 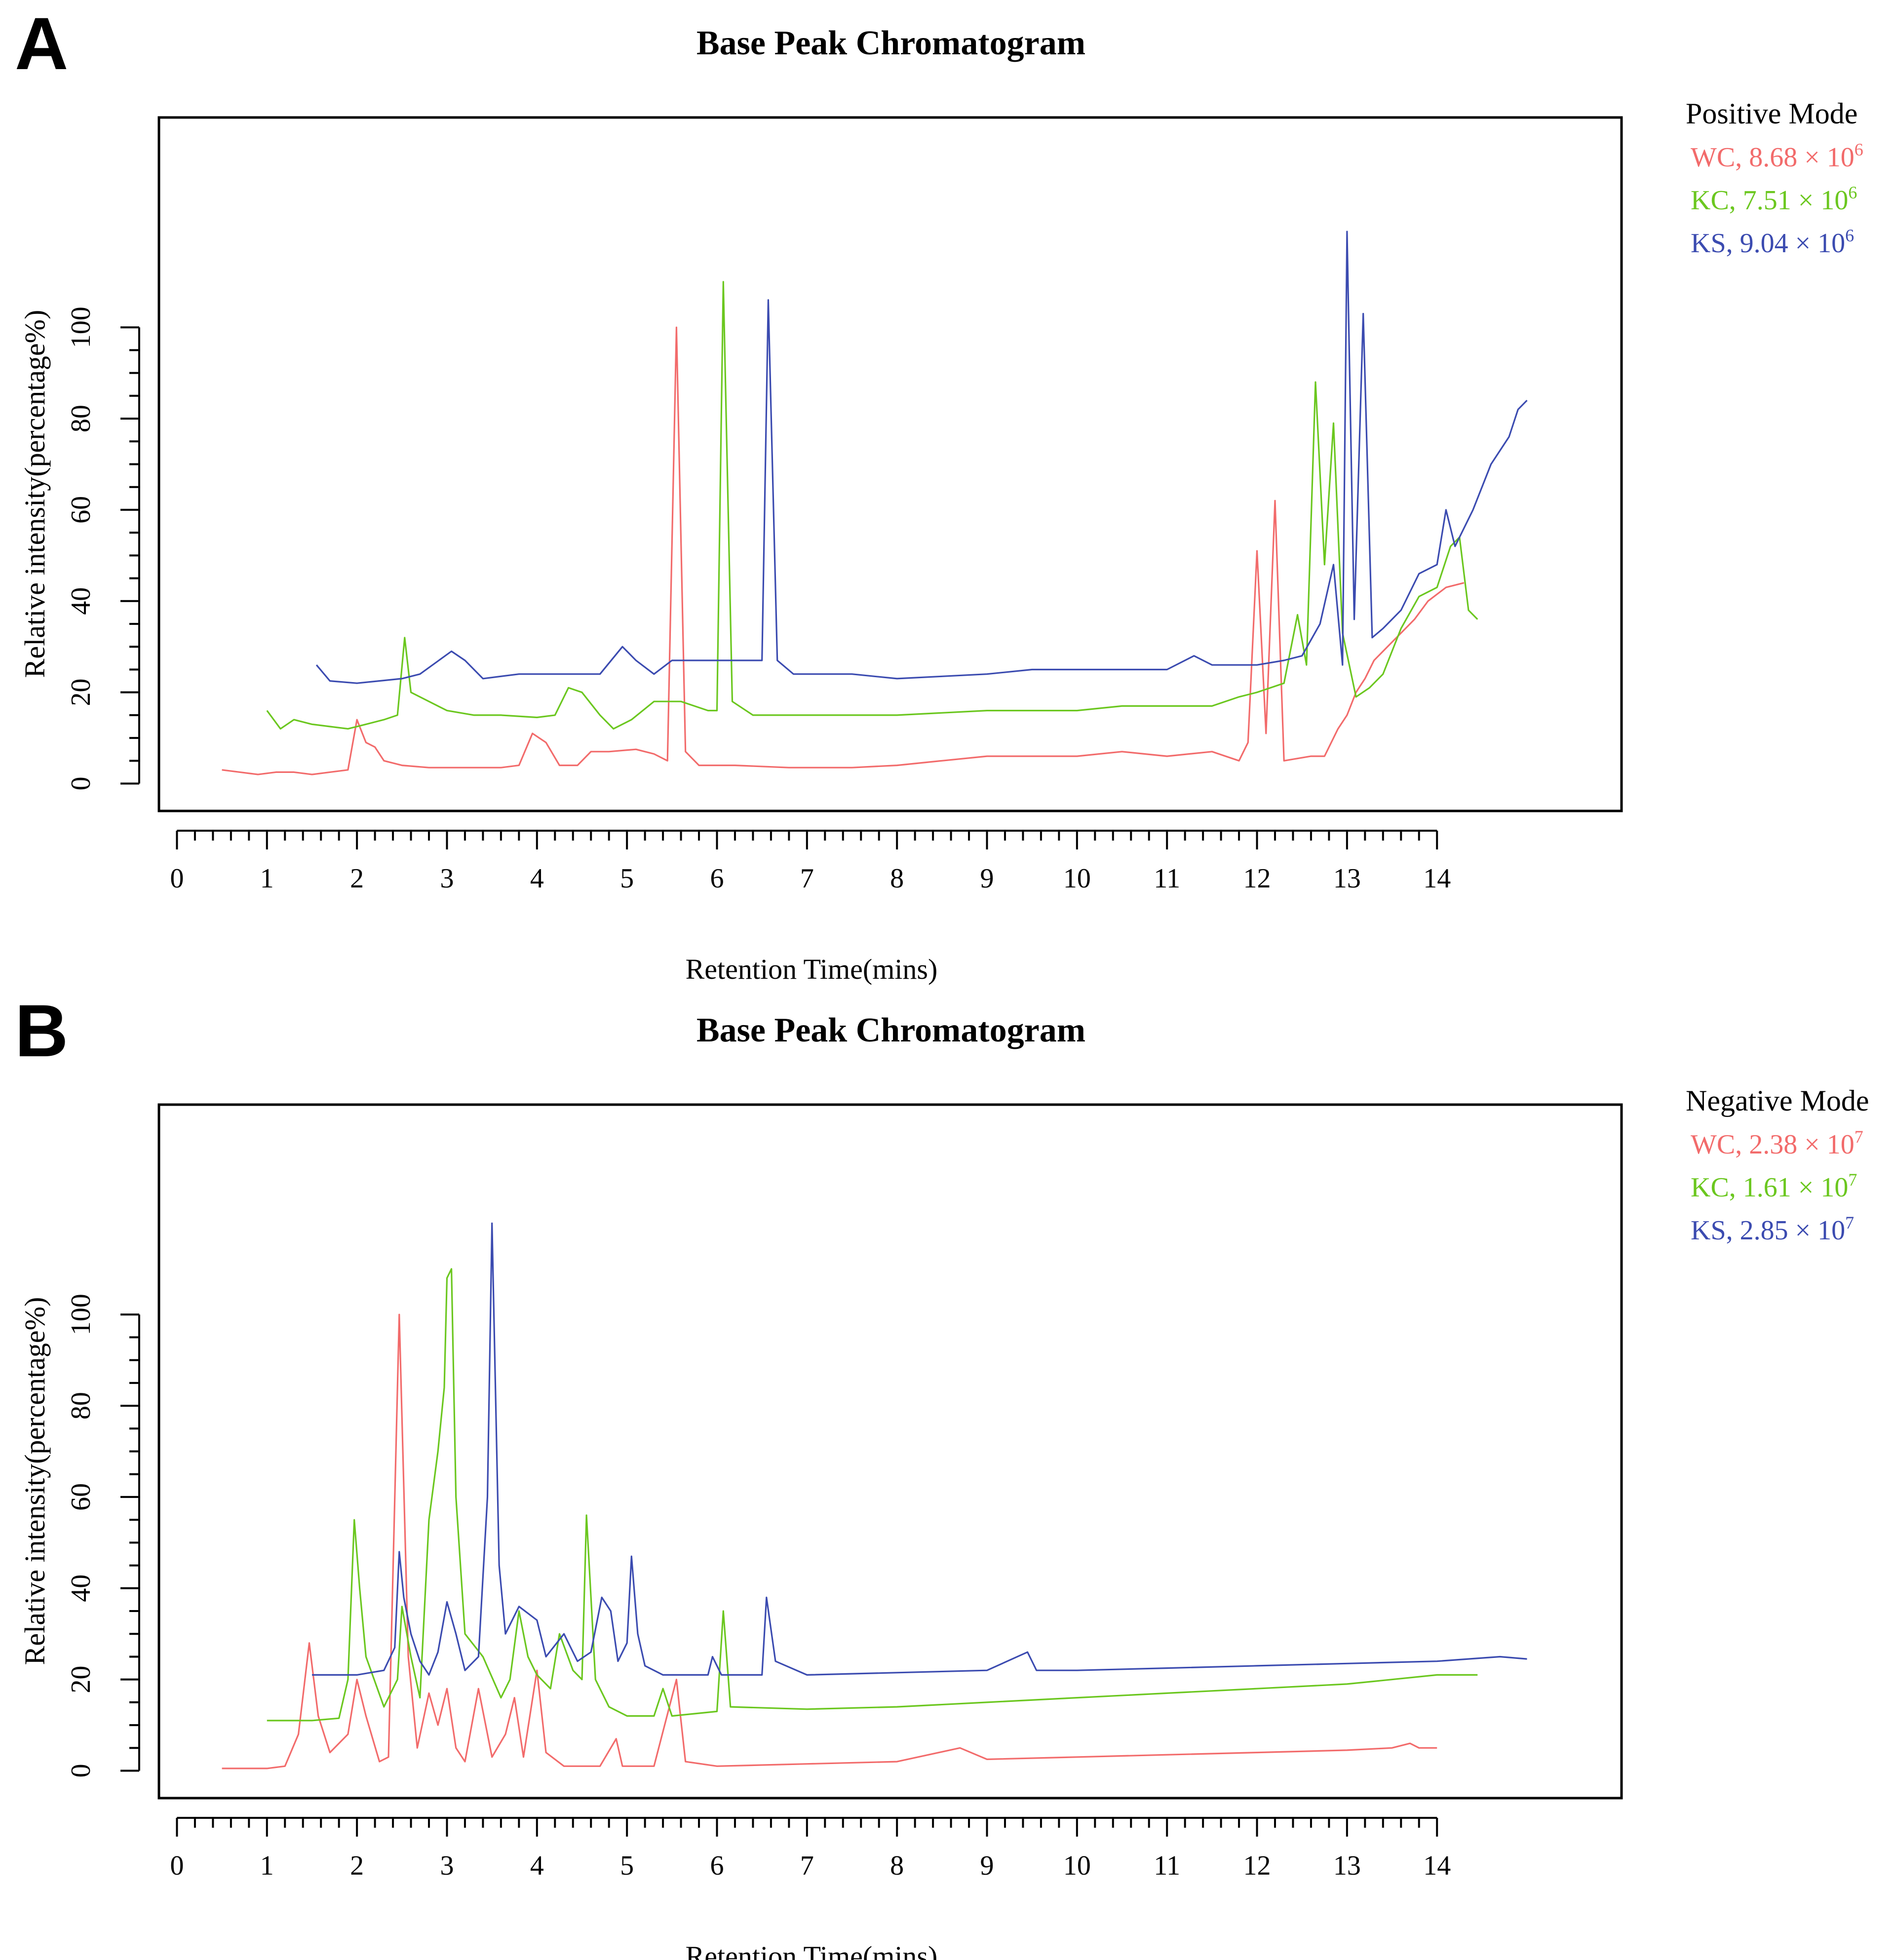 I want to click on legend-title: Negative Mode, so click(x=1778, y=1100).